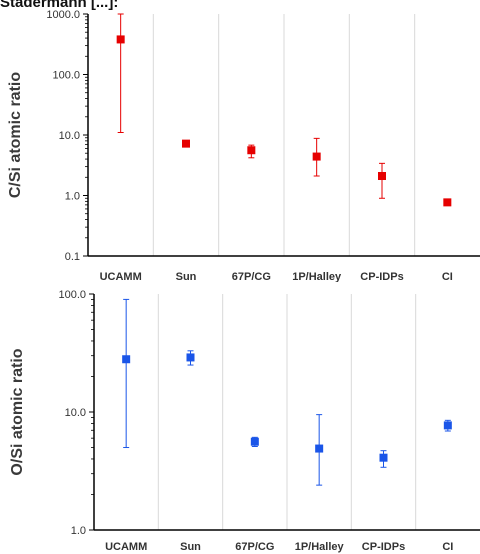 The image size is (480, 554). What do you see at coordinates (63, 15) in the screenshot?
I see `y-tick-label: 1000.0` at bounding box center [63, 15].